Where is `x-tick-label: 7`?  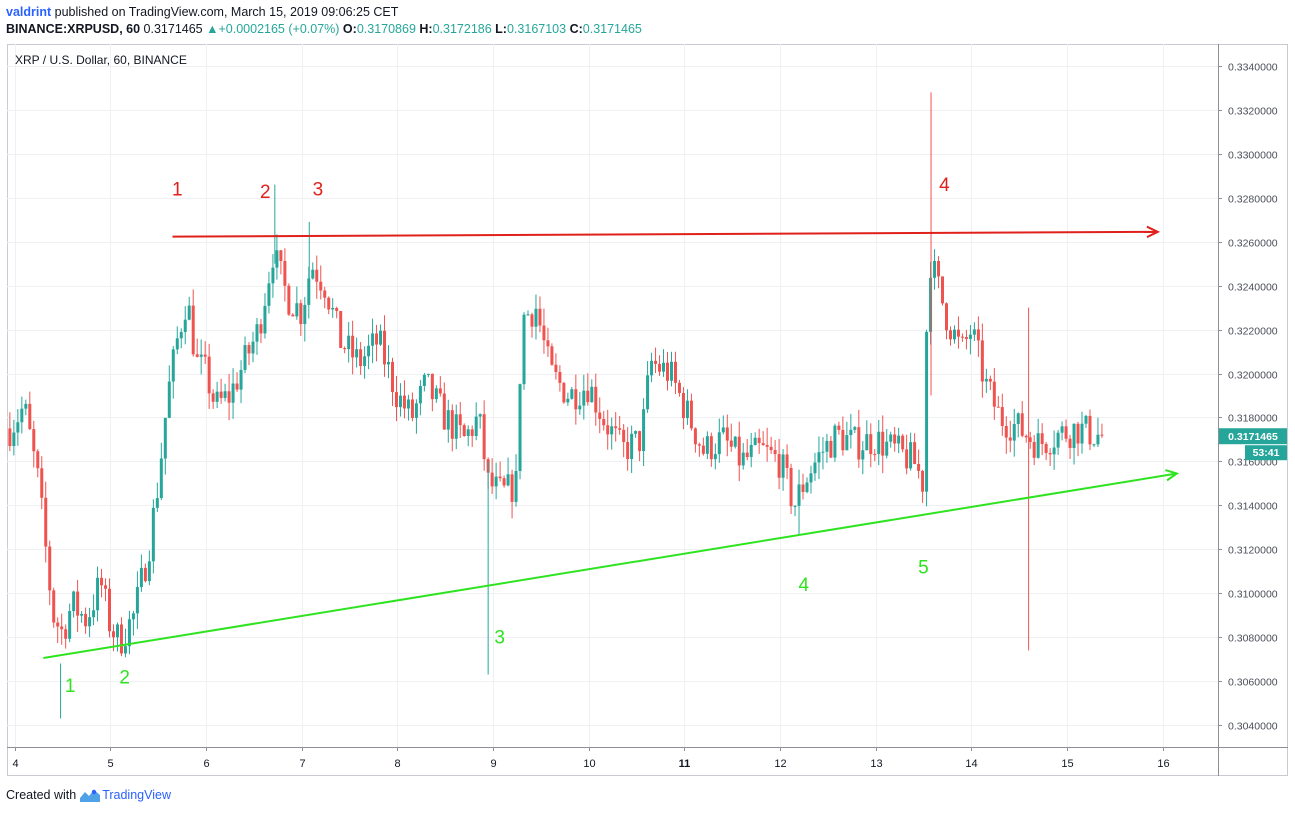
x-tick-label: 7 is located at coordinates (302, 764).